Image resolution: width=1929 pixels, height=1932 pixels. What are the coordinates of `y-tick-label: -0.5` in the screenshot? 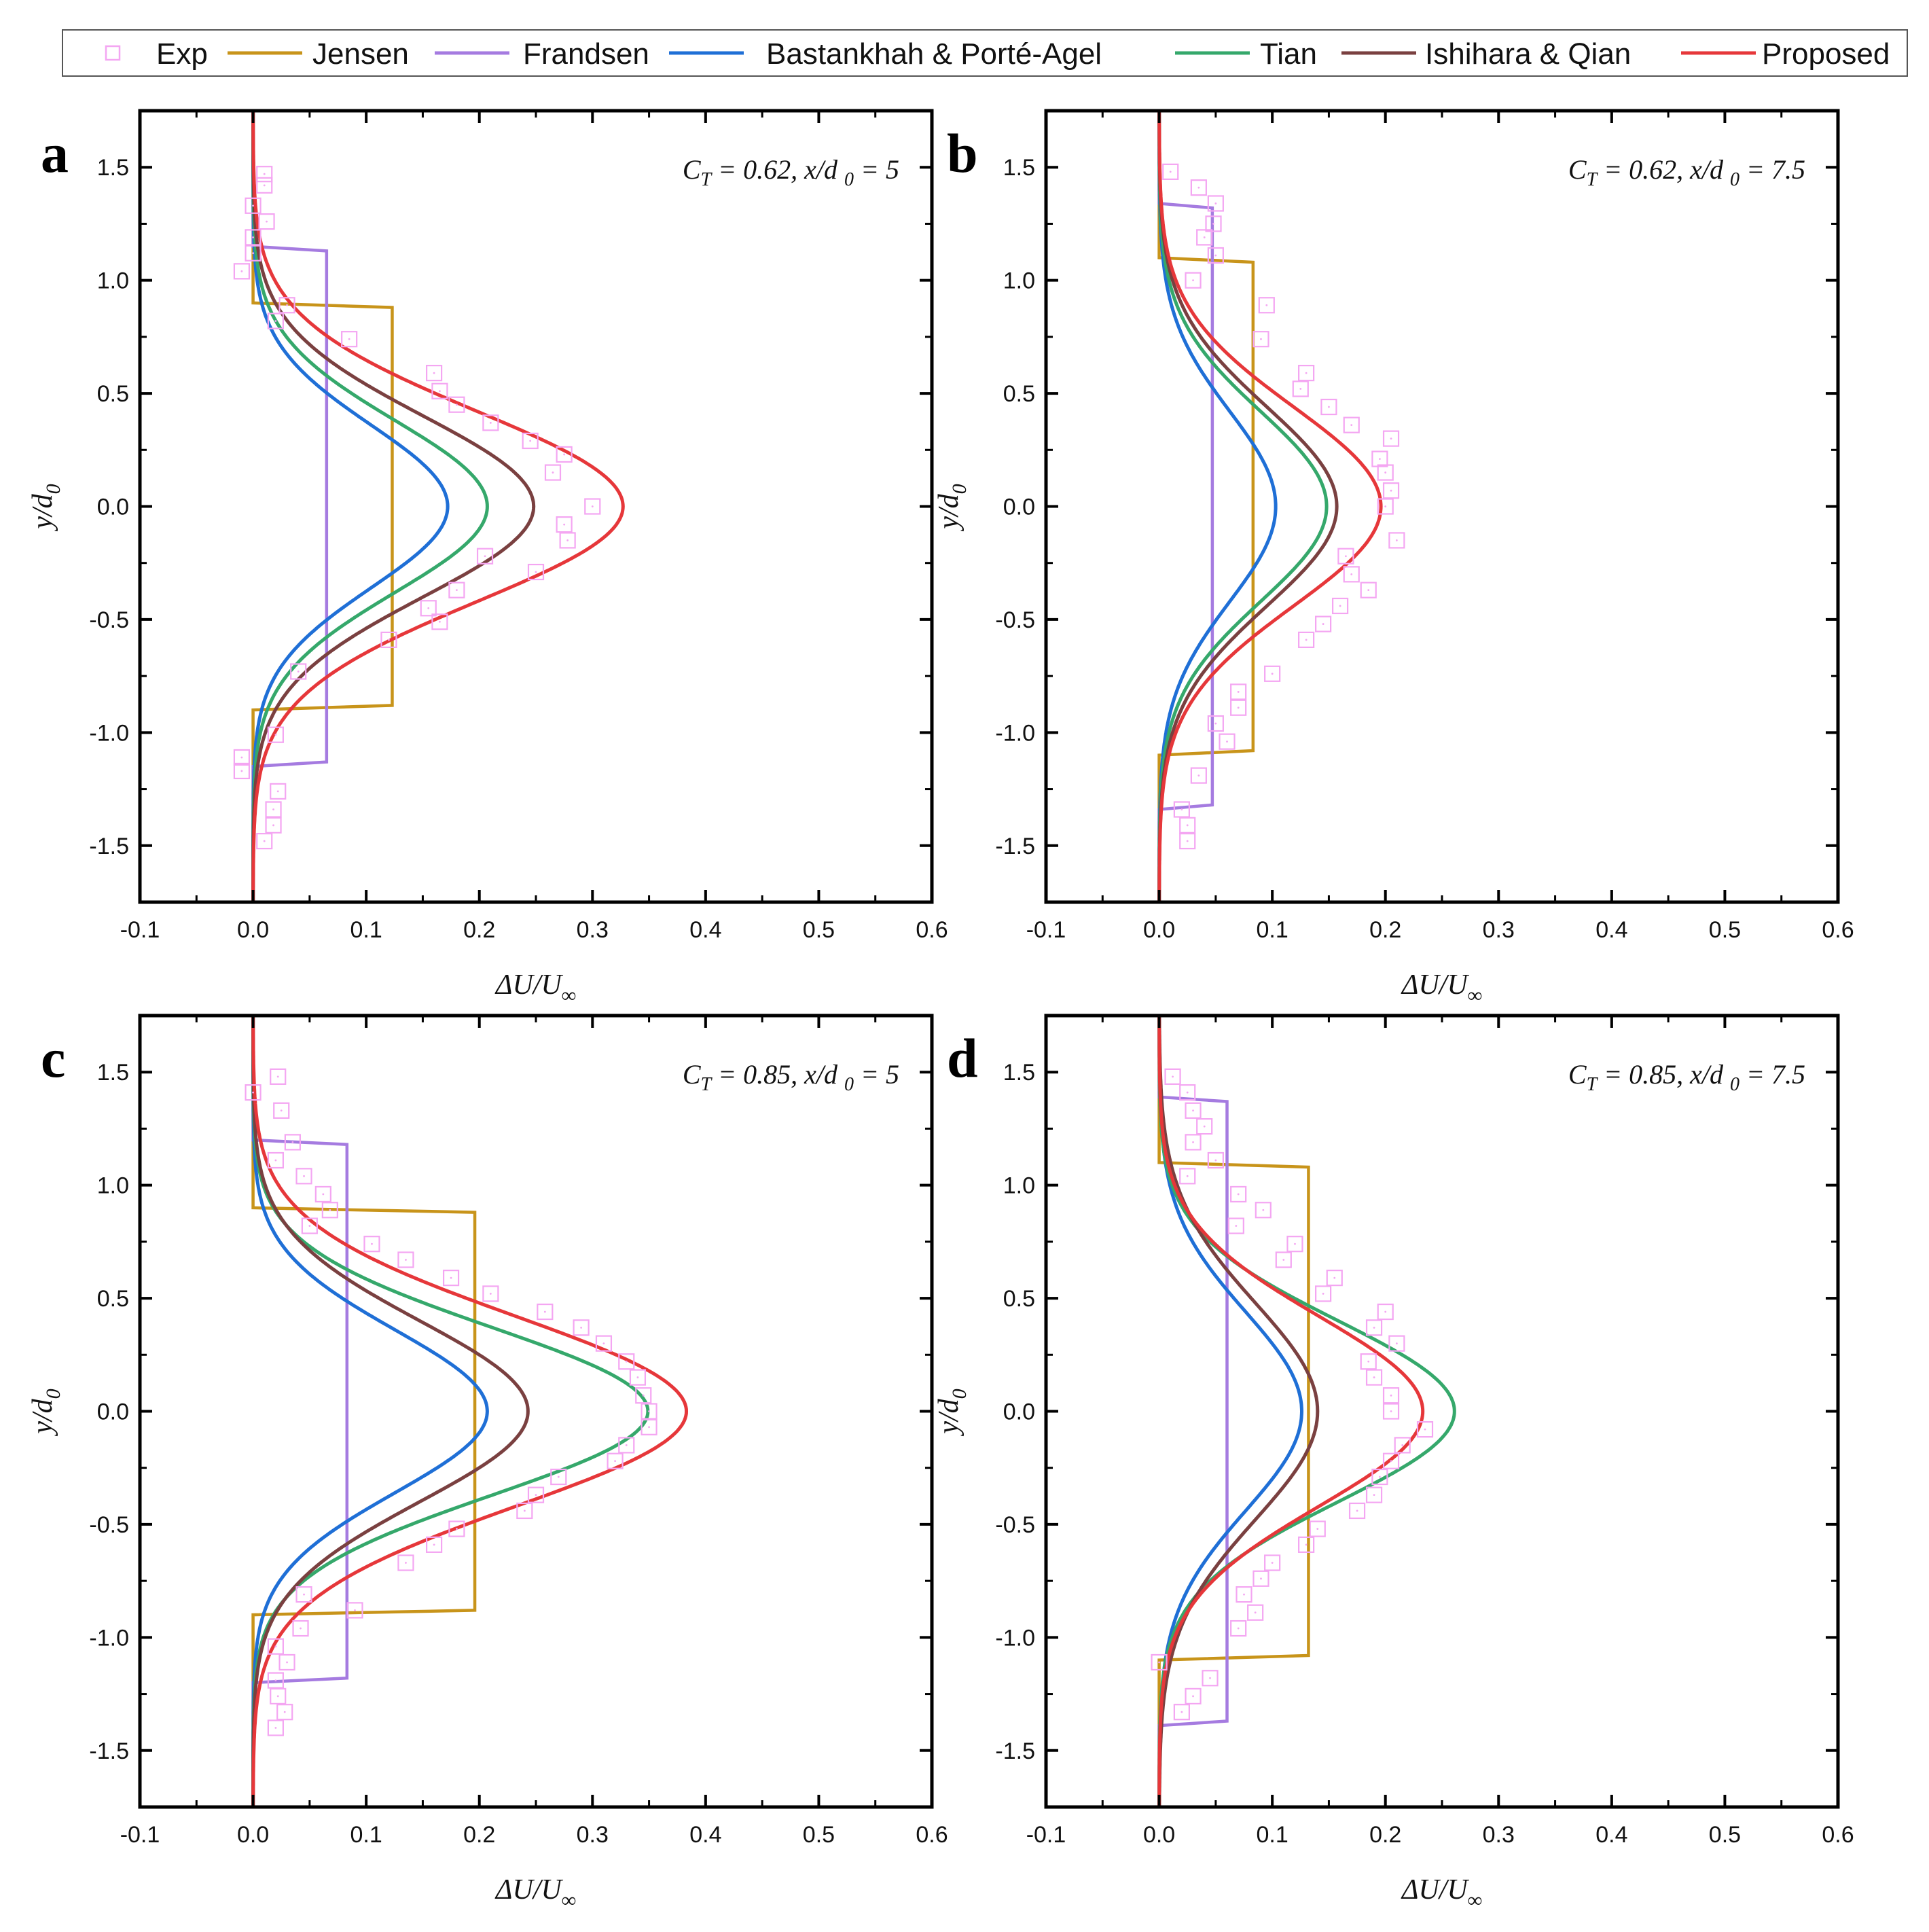 It's located at (1015, 1525).